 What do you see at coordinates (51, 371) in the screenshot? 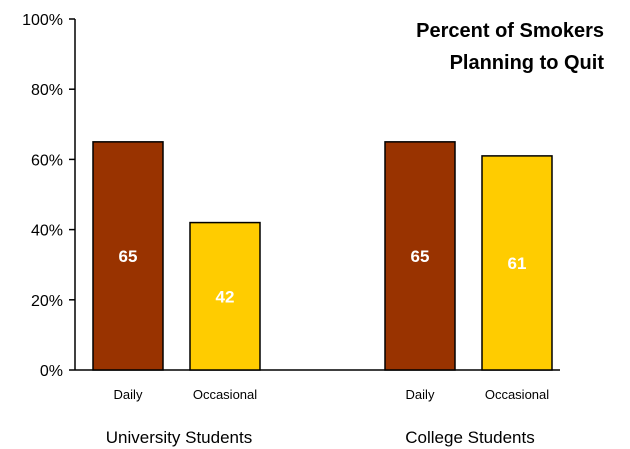
I see `y-tick-label: 0%` at bounding box center [51, 371].